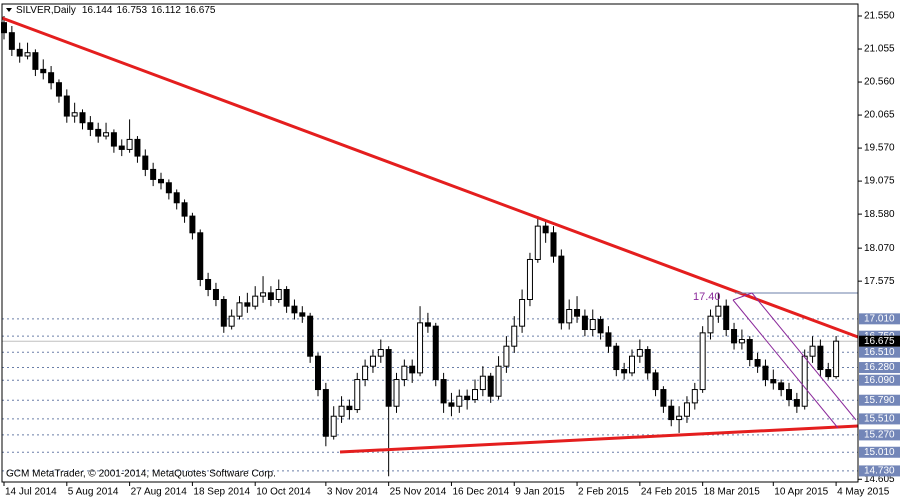 The width and height of the screenshot is (900, 500). Describe the element at coordinates (879, 49) in the screenshot. I see `y-tick-label: 21.055` at that location.